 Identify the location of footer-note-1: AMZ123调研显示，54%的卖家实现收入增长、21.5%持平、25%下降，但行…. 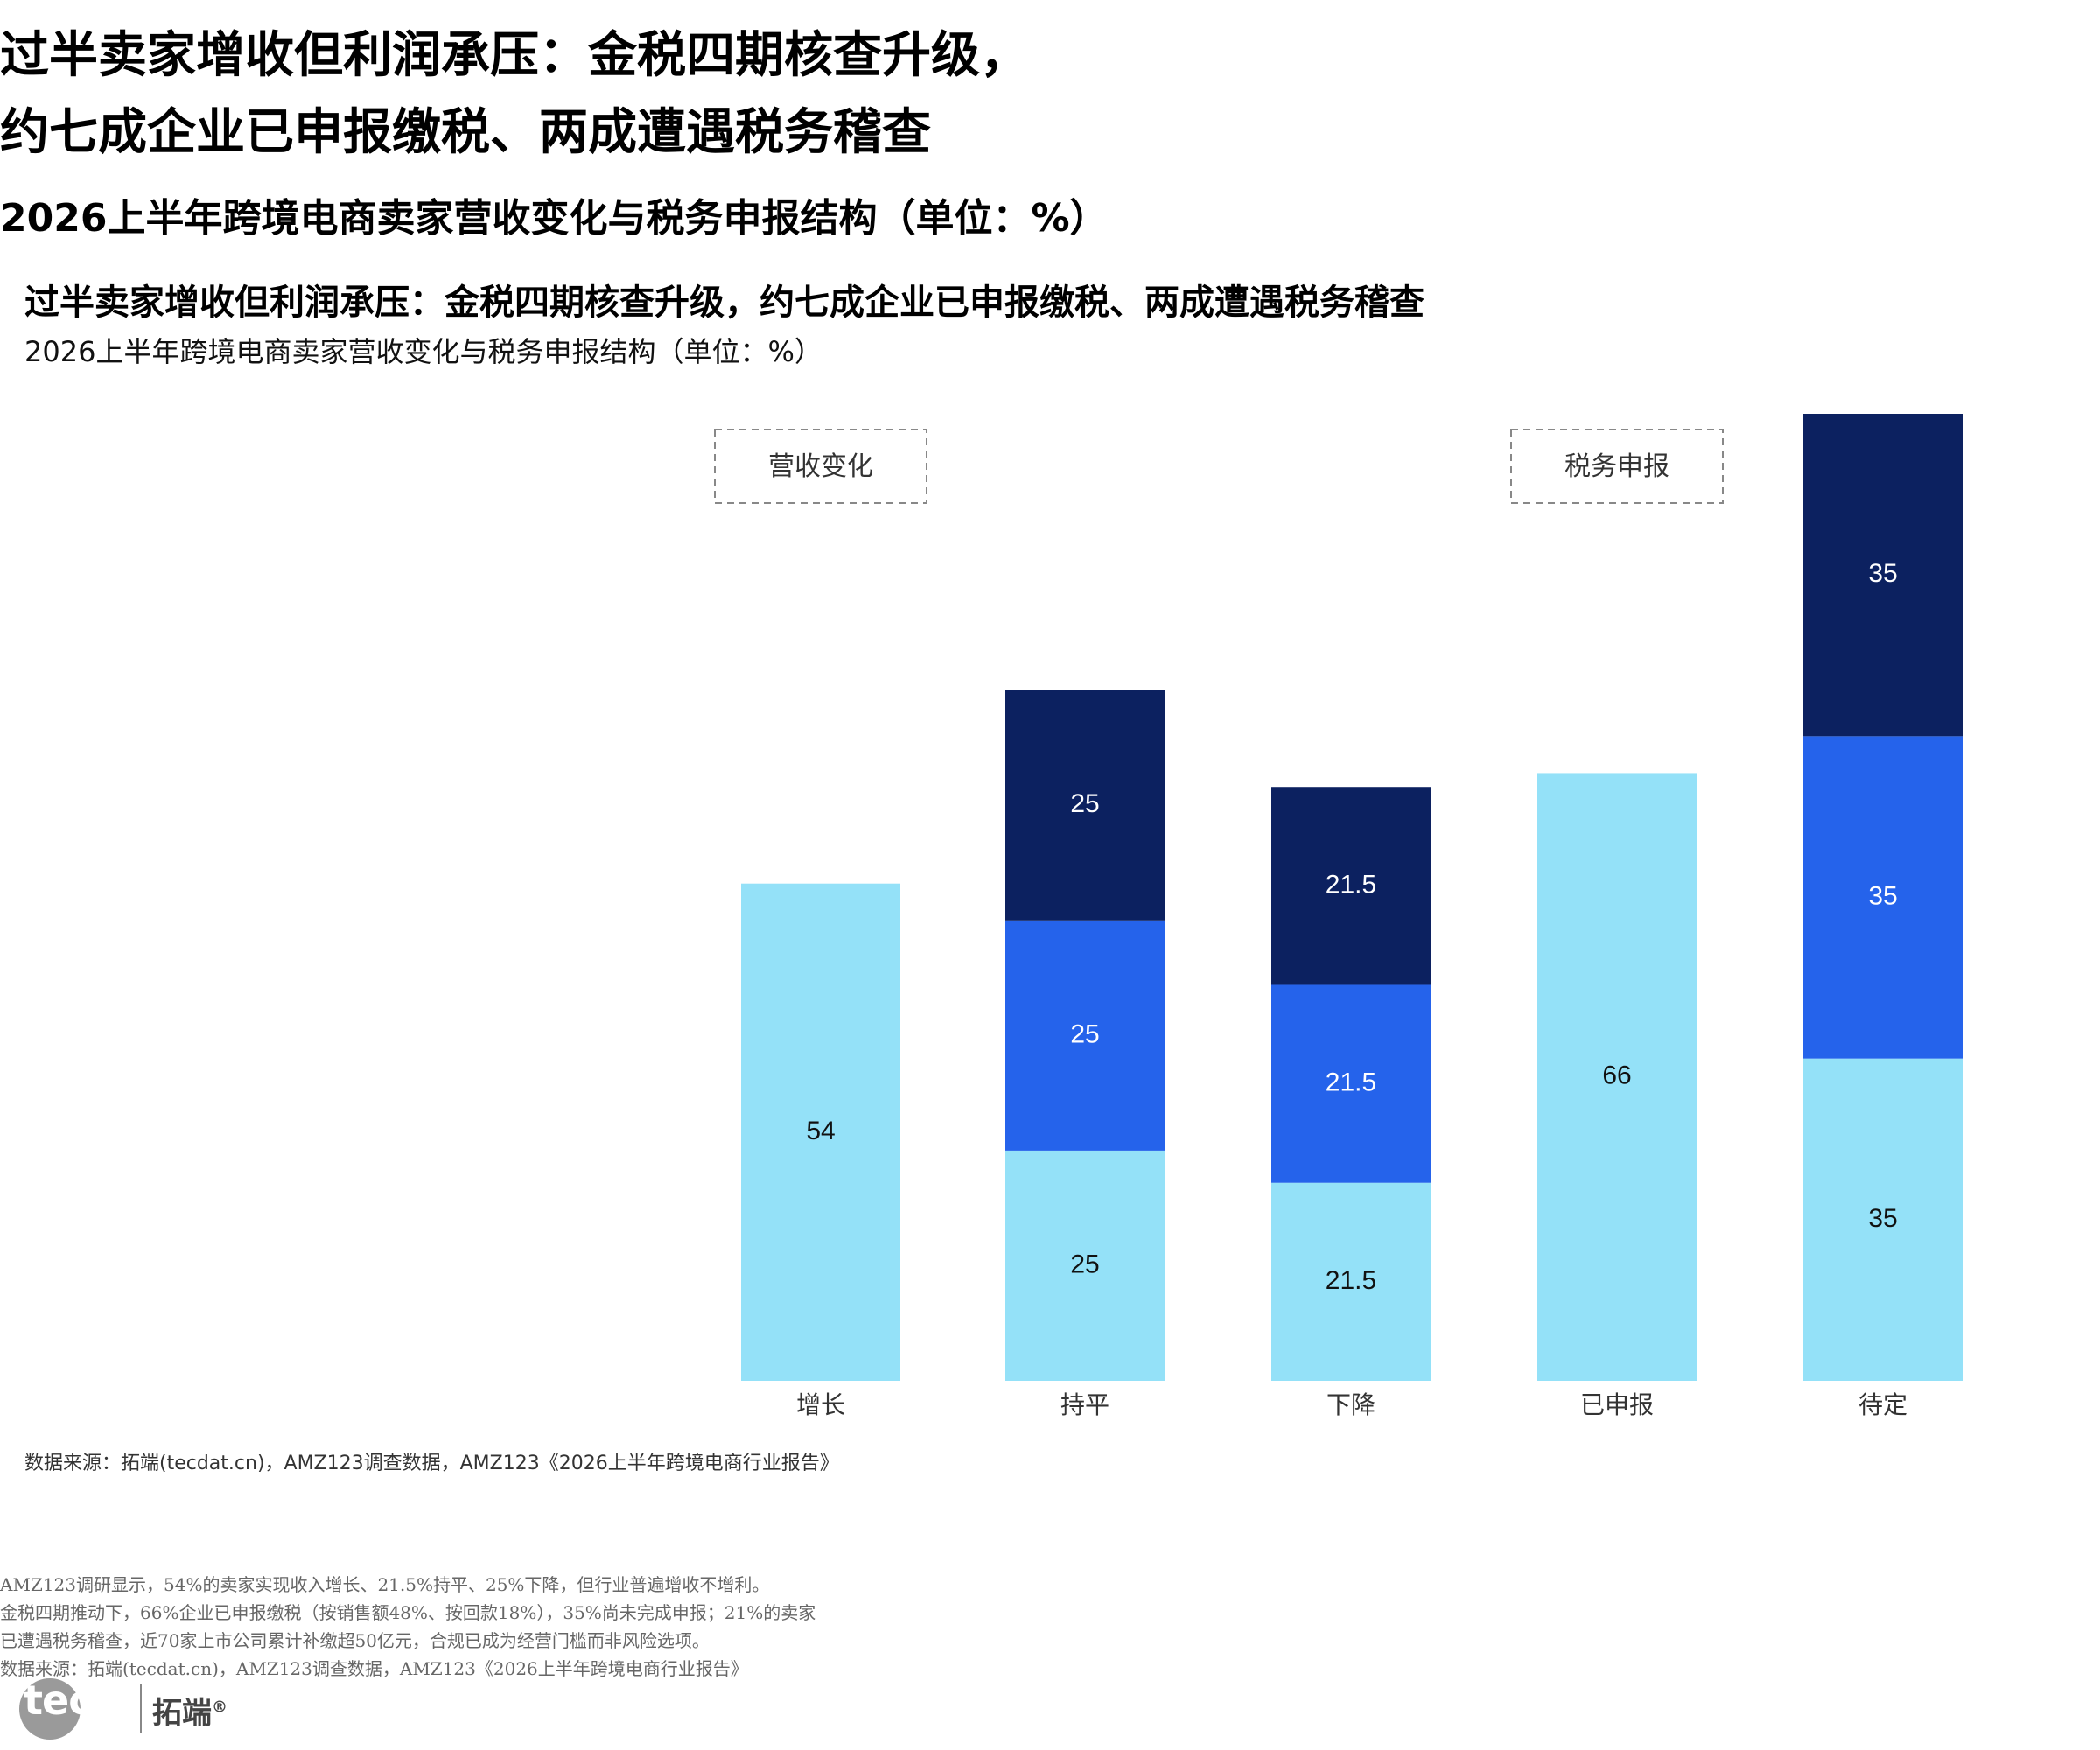
(385, 1584).